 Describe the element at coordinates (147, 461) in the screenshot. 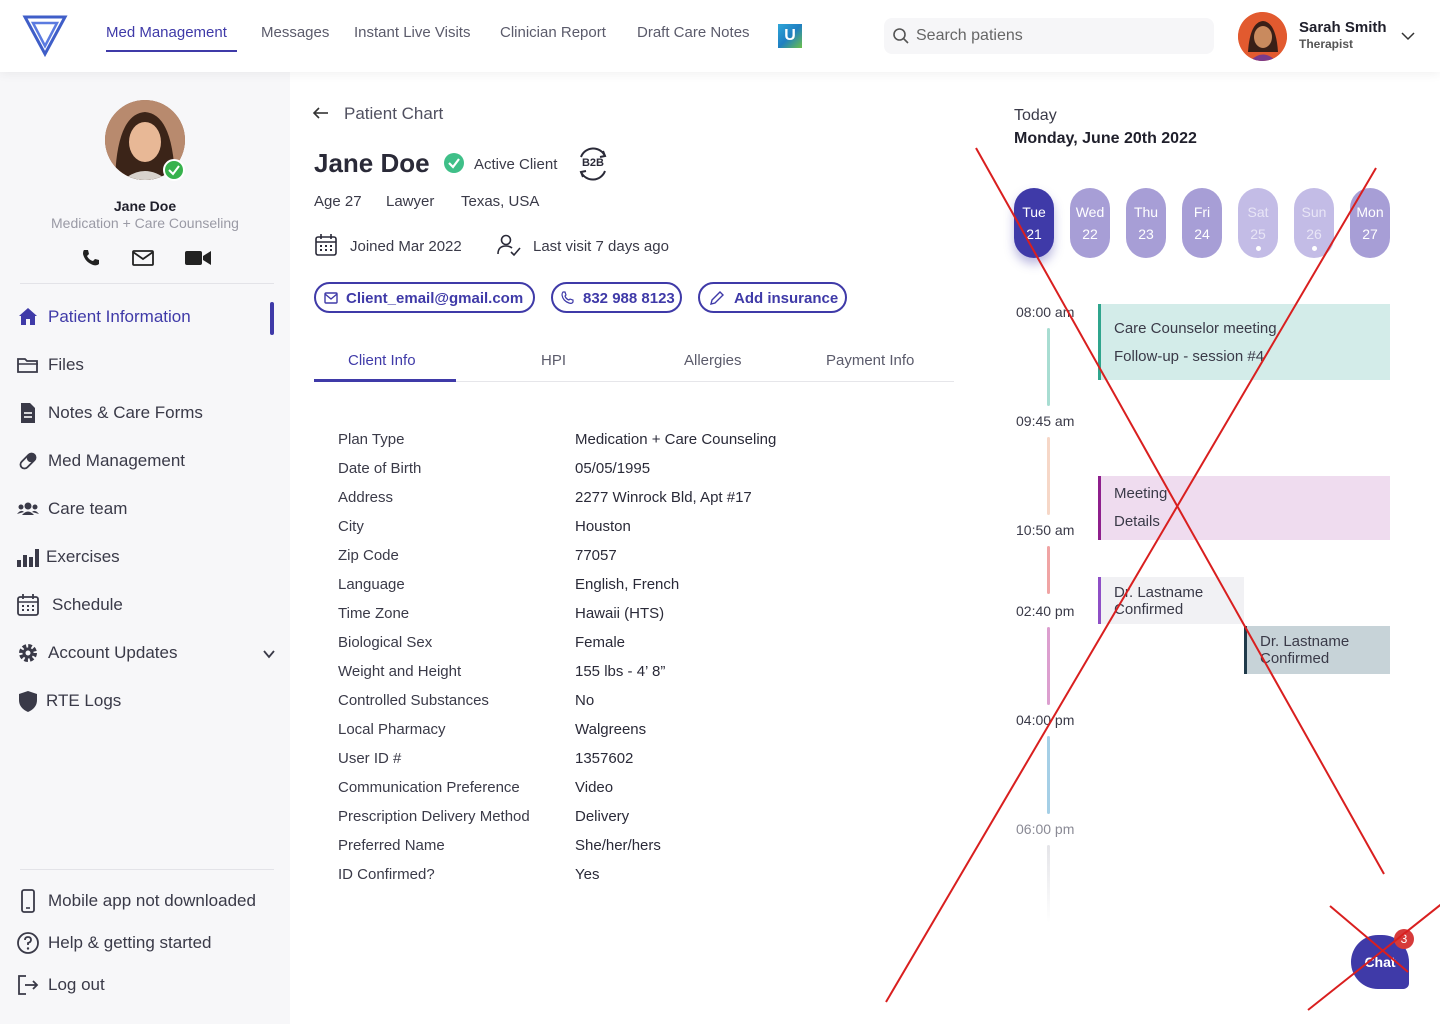

I see `sidebar-item-med-management: Med Management` at that location.